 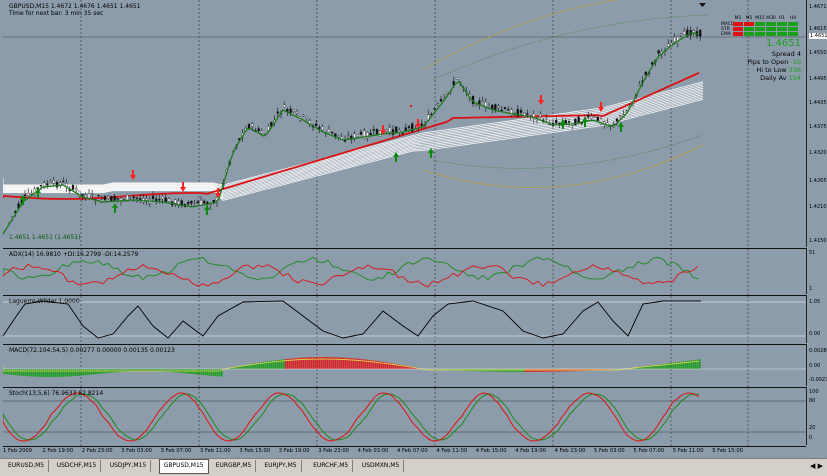 What do you see at coordinates (816, 365) in the screenshot?
I see `macd-scale: 0.002800.00-0.00270` at bounding box center [816, 365].